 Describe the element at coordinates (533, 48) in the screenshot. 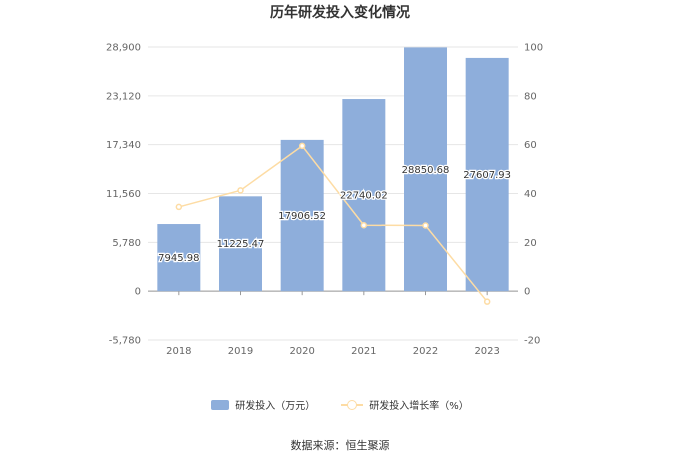

I see `right-axis-tick: 100` at that location.